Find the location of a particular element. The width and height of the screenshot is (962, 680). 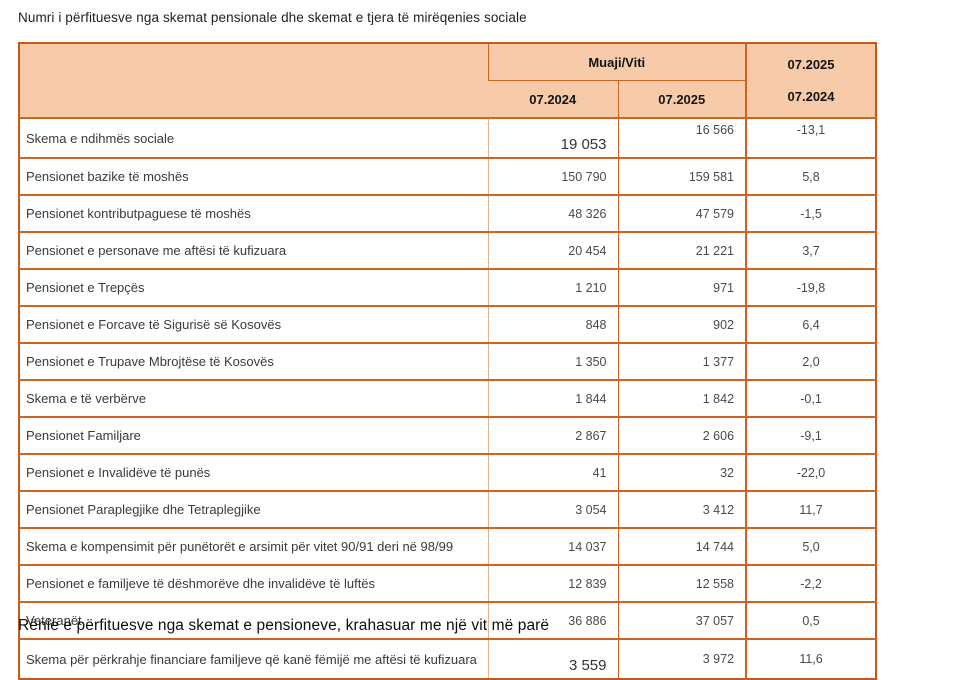

change-value: -9,1 is located at coordinates (811, 435).